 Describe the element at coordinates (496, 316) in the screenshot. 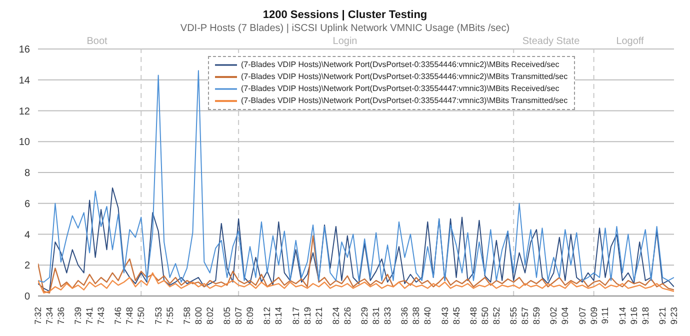

I see `x-tick-label: 8:52` at that location.